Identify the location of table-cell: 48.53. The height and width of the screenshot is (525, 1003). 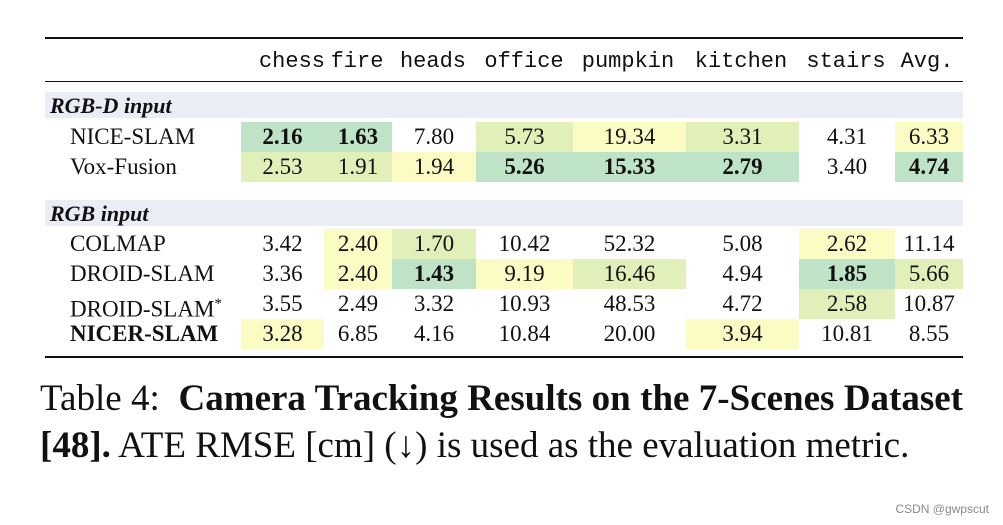
(629, 303).